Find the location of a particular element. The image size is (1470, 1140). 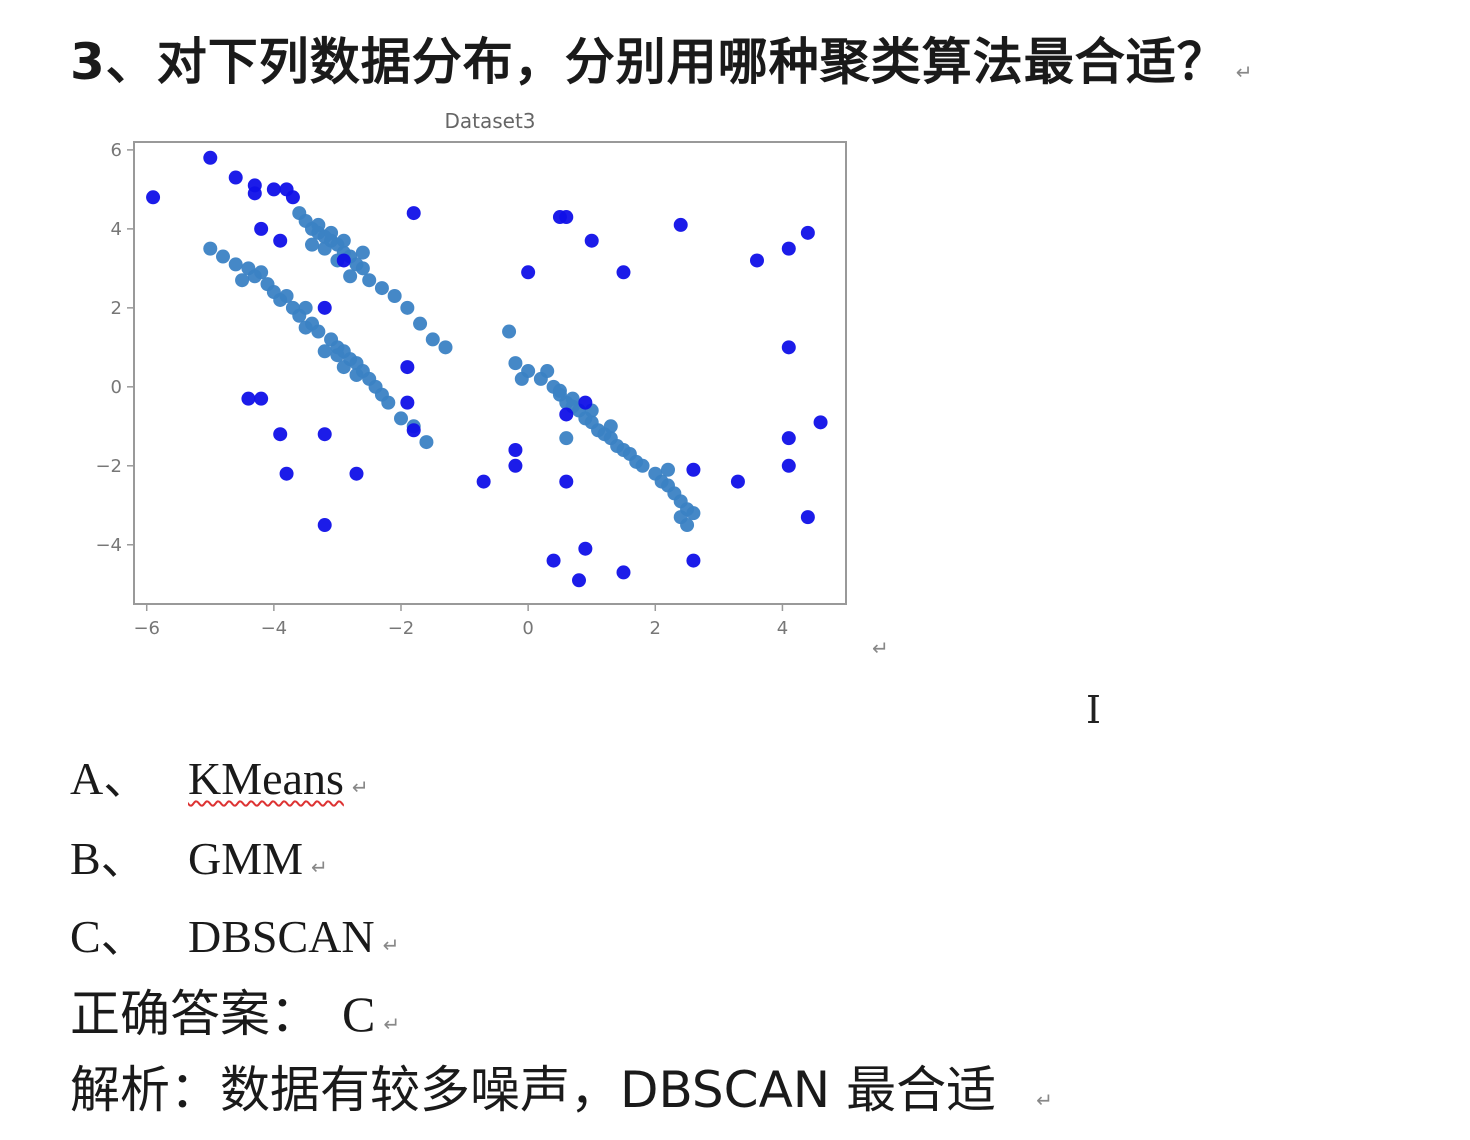

paragraph-mark-icon: ↵ is located at coordinates (1244, 72).